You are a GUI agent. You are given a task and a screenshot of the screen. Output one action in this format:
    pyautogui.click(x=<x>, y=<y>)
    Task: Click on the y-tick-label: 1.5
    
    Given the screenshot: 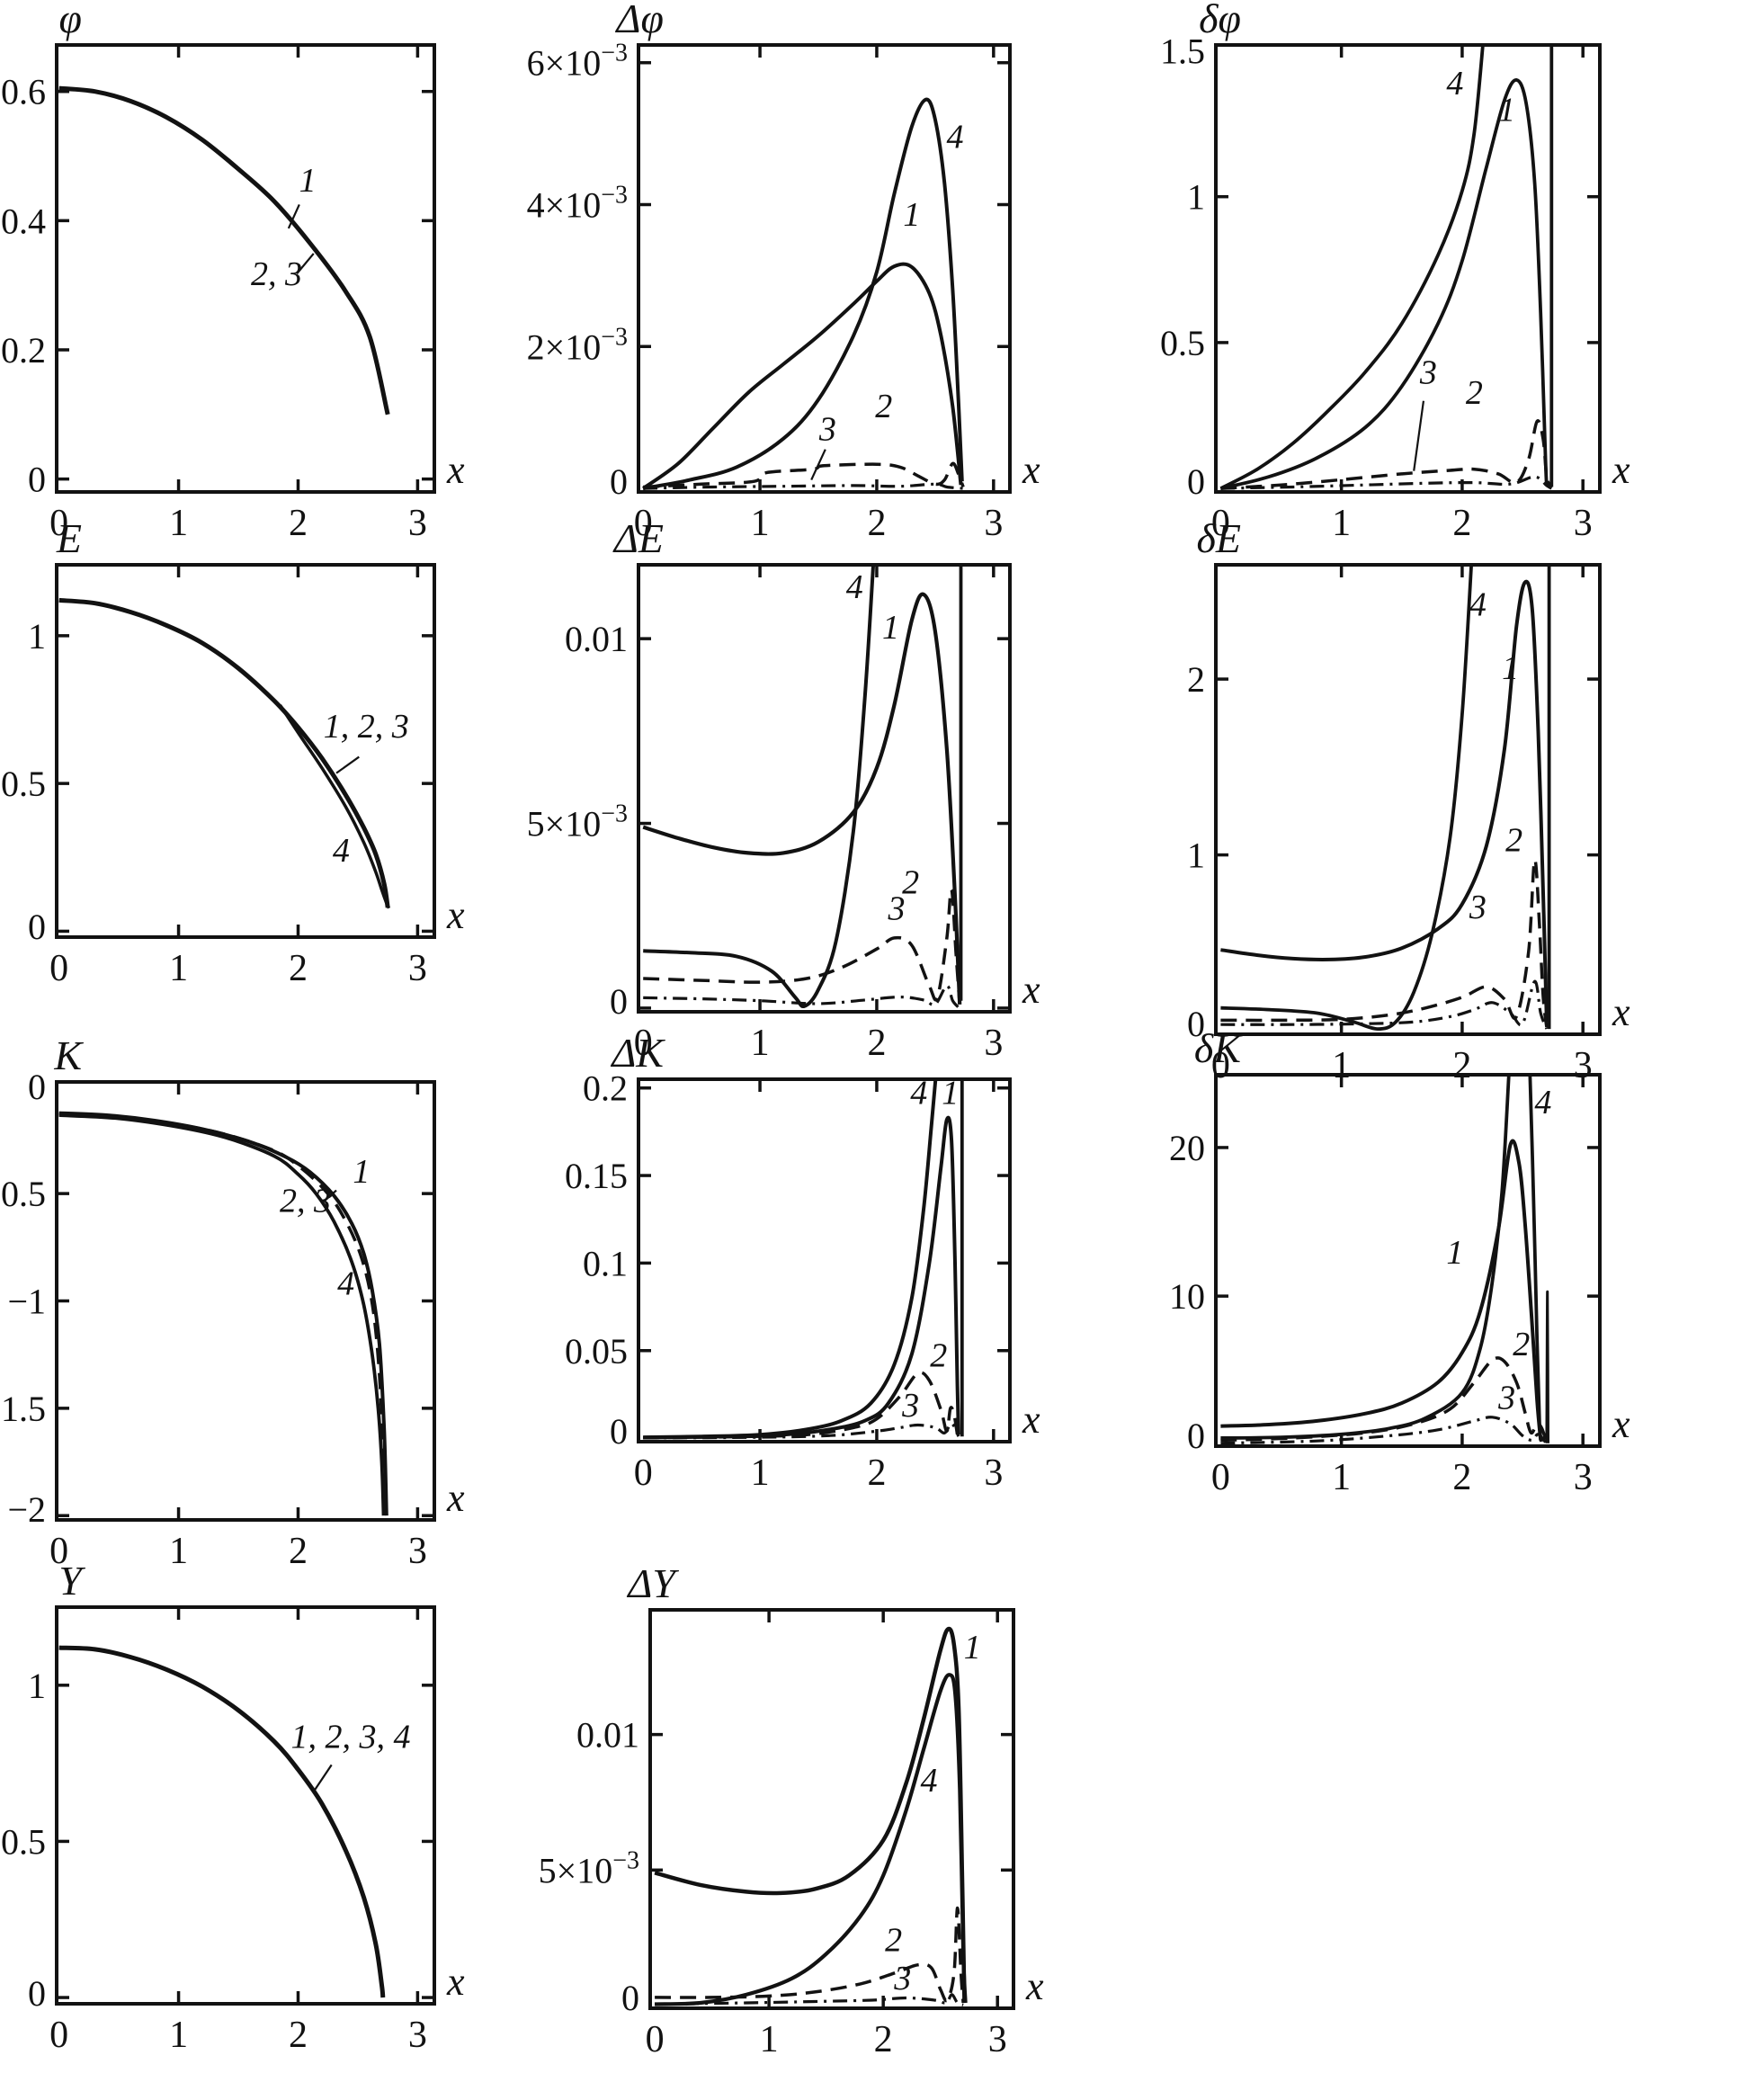 What is the action you would take?
    pyautogui.click(x=1182, y=51)
    